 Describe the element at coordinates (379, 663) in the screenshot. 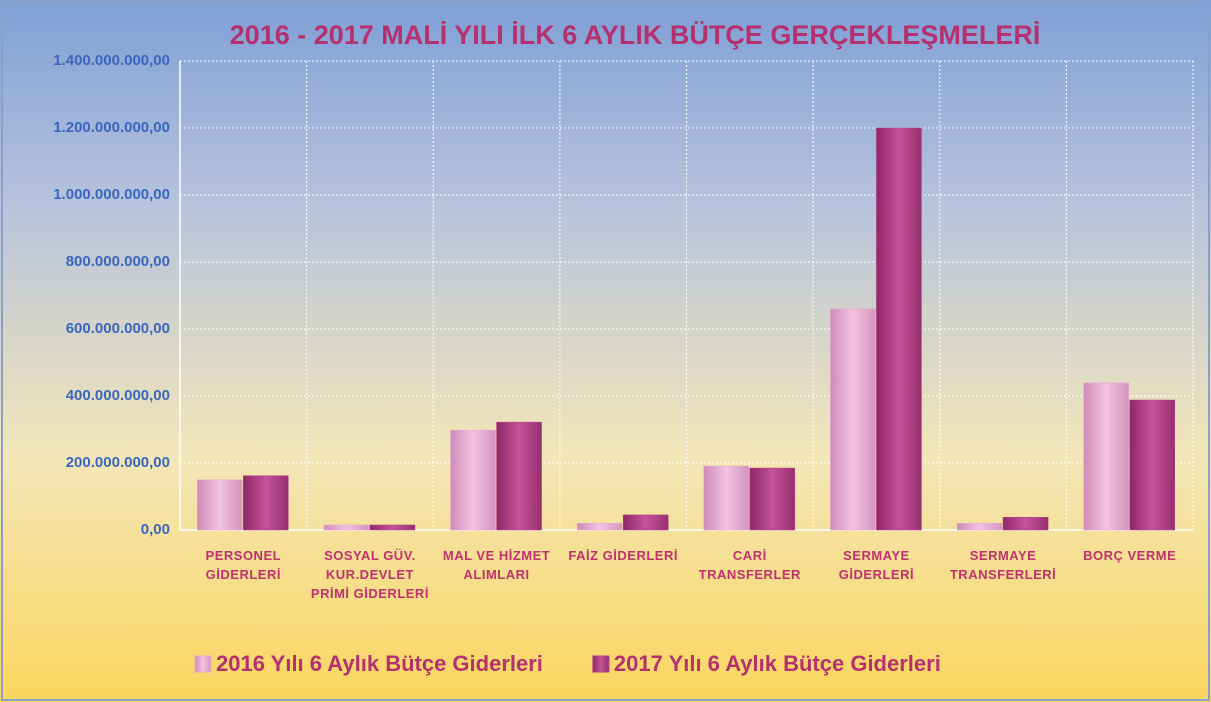

I see `legend-label: 2016 Yılı 6 Aylık Bütçe Giderleri` at that location.